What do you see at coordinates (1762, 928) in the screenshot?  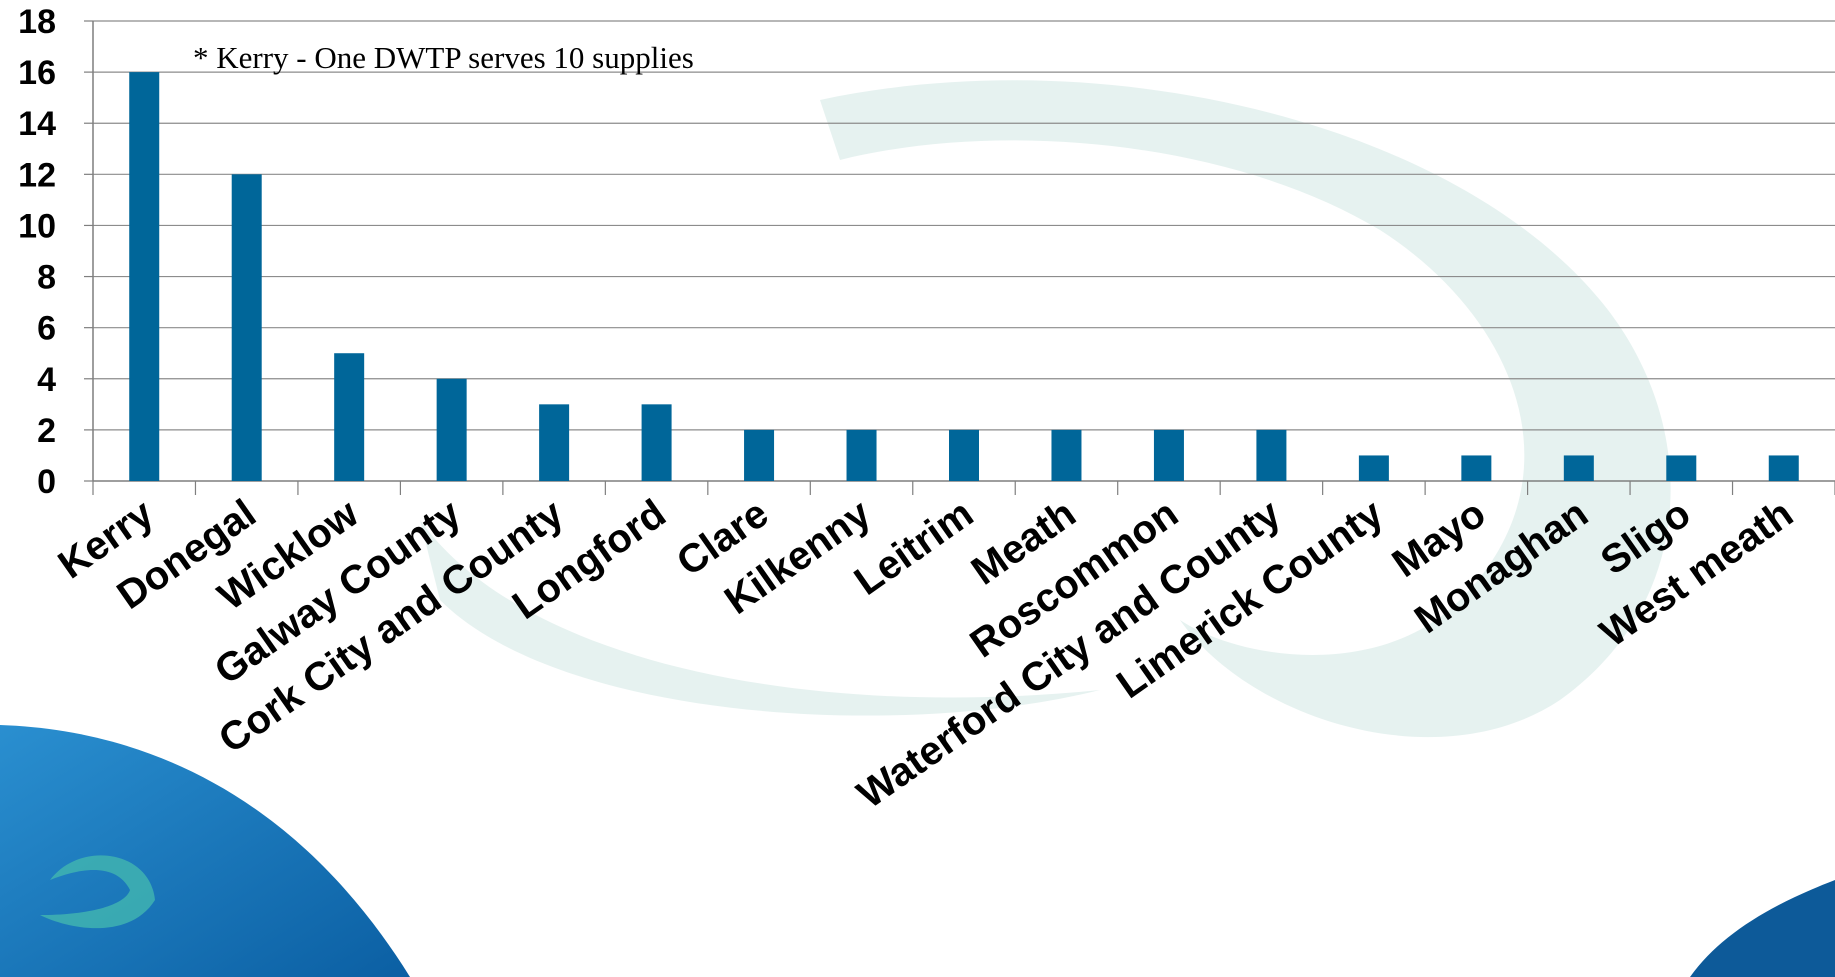 I see `brand-swoosh-right` at bounding box center [1762, 928].